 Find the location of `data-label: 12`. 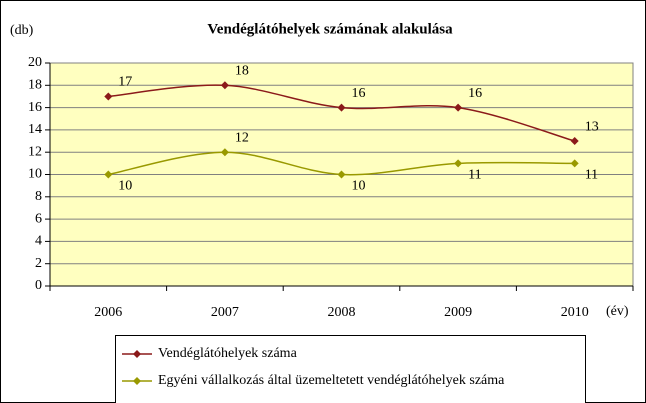

data-label: 12 is located at coordinates (242, 137).